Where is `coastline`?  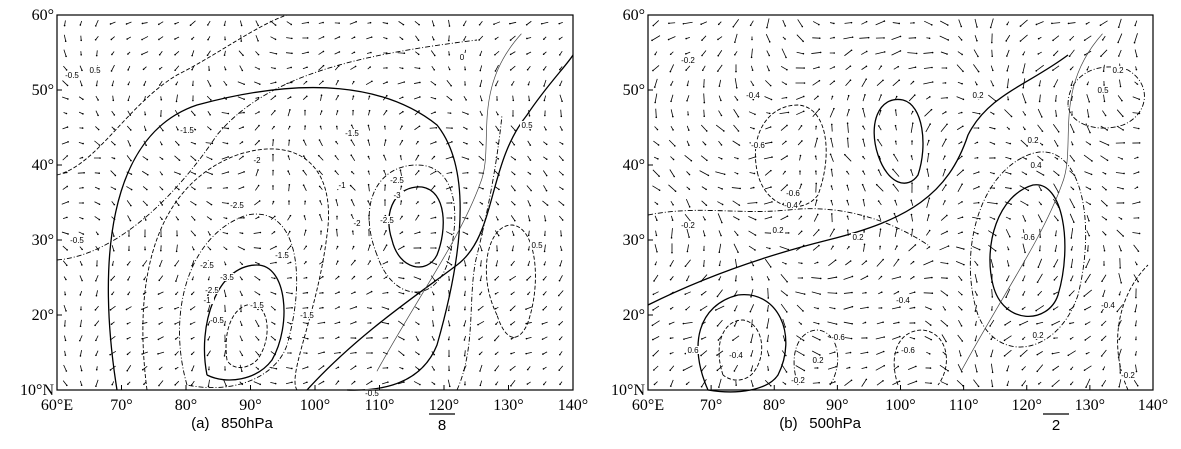
coastline is located at coordinates (1031, 203).